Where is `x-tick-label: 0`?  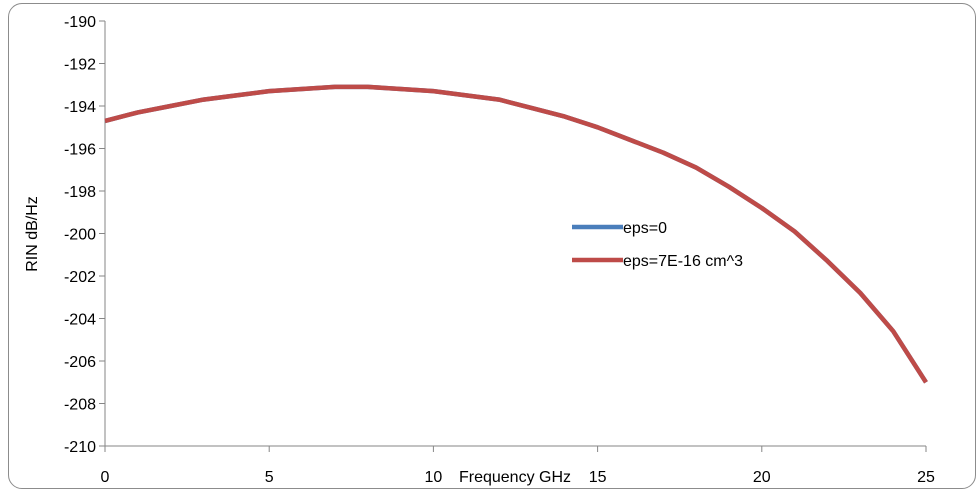
x-tick-label: 0 is located at coordinates (105, 477).